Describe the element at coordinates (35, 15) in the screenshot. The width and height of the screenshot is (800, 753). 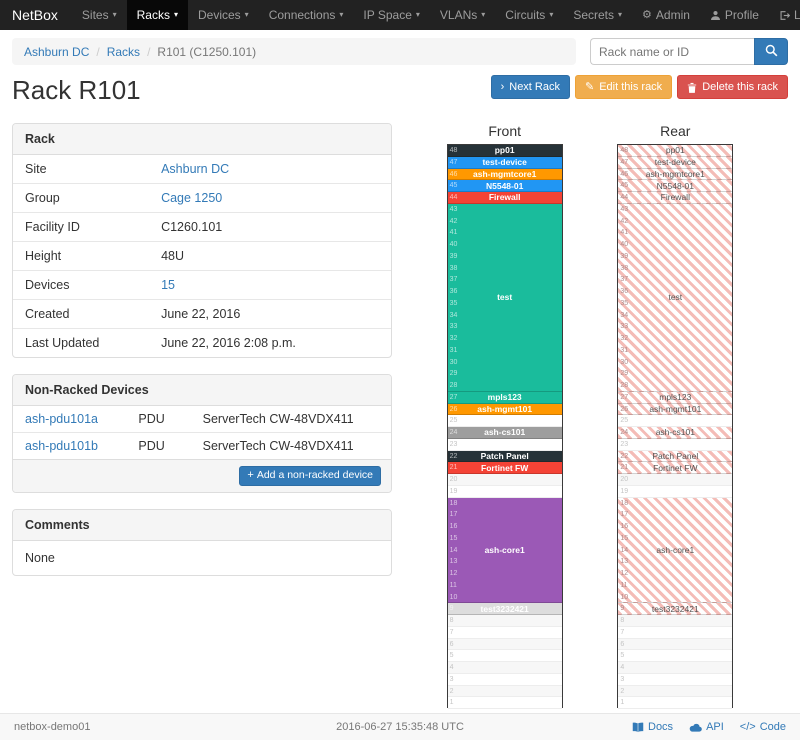
I see `brand-link: NetBox` at that location.